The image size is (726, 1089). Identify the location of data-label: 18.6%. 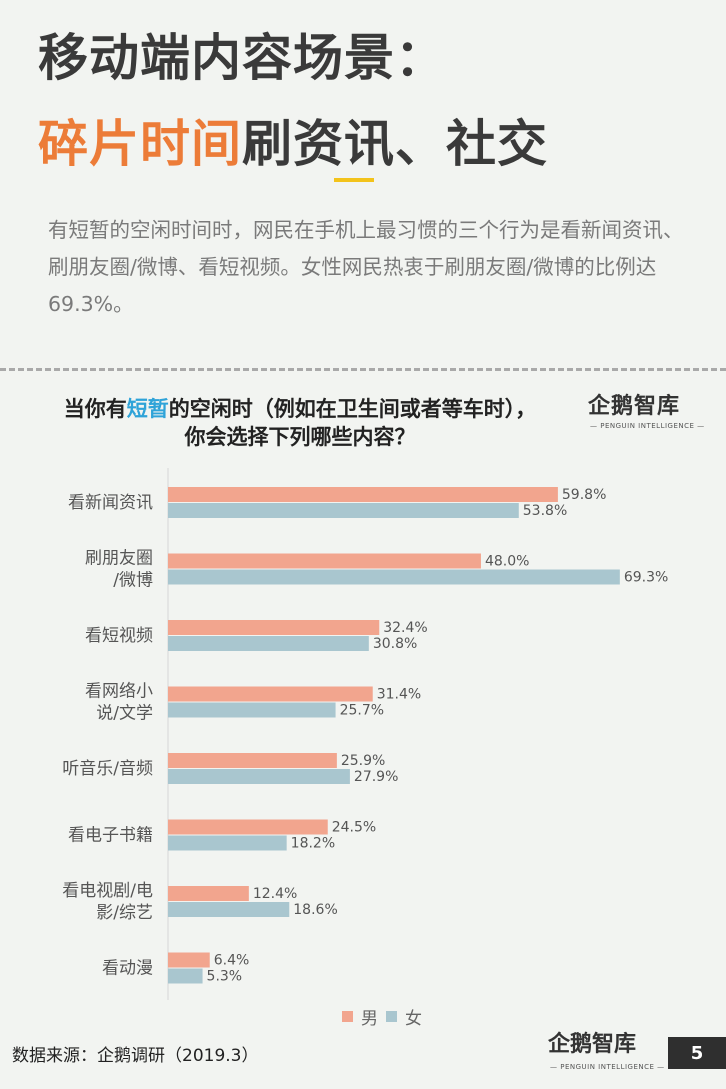
(315, 910).